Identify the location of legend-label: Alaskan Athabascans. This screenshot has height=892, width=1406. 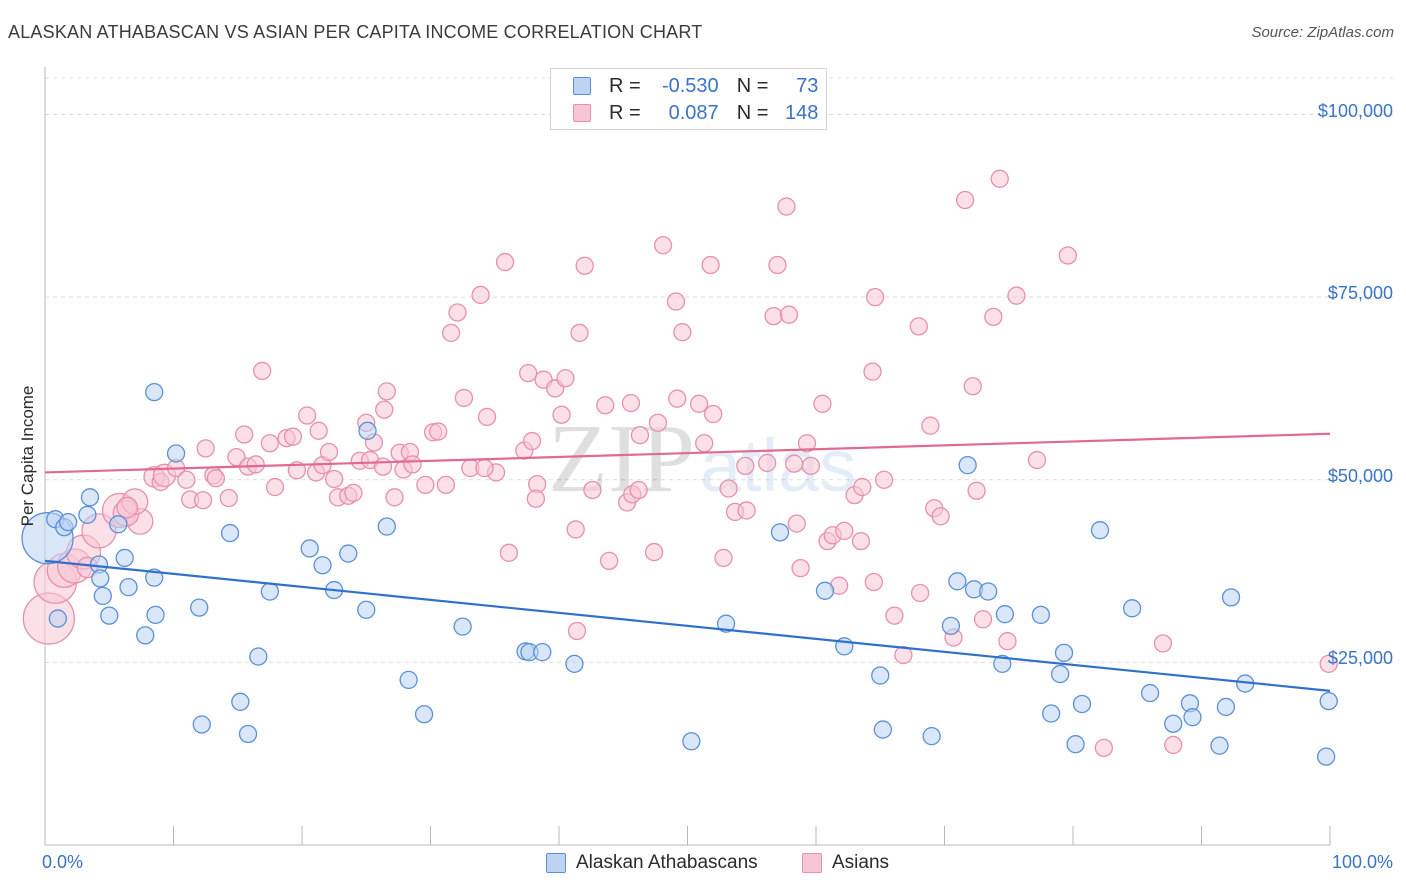
(667, 862).